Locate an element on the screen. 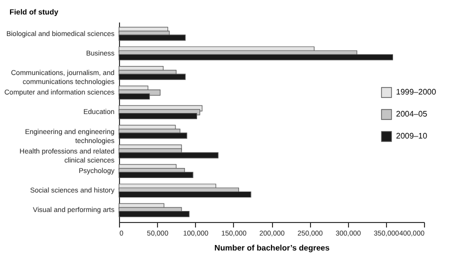  x-axis-title: Number of bachelor’s degrees is located at coordinates (272, 248).